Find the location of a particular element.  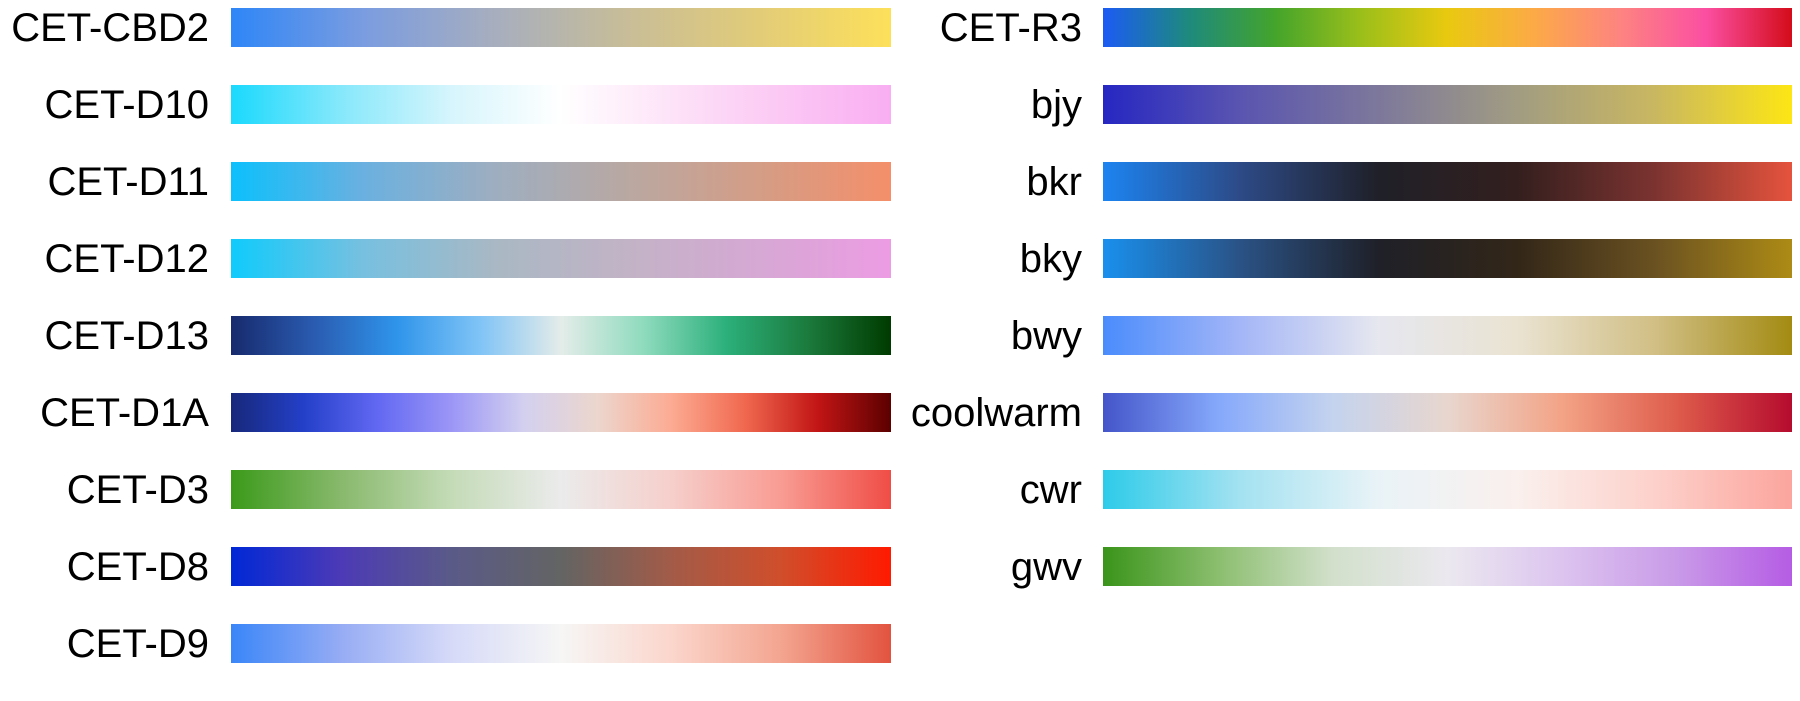

colormap-row-cet-r3: CET-R3 is located at coordinates (1346, 27).